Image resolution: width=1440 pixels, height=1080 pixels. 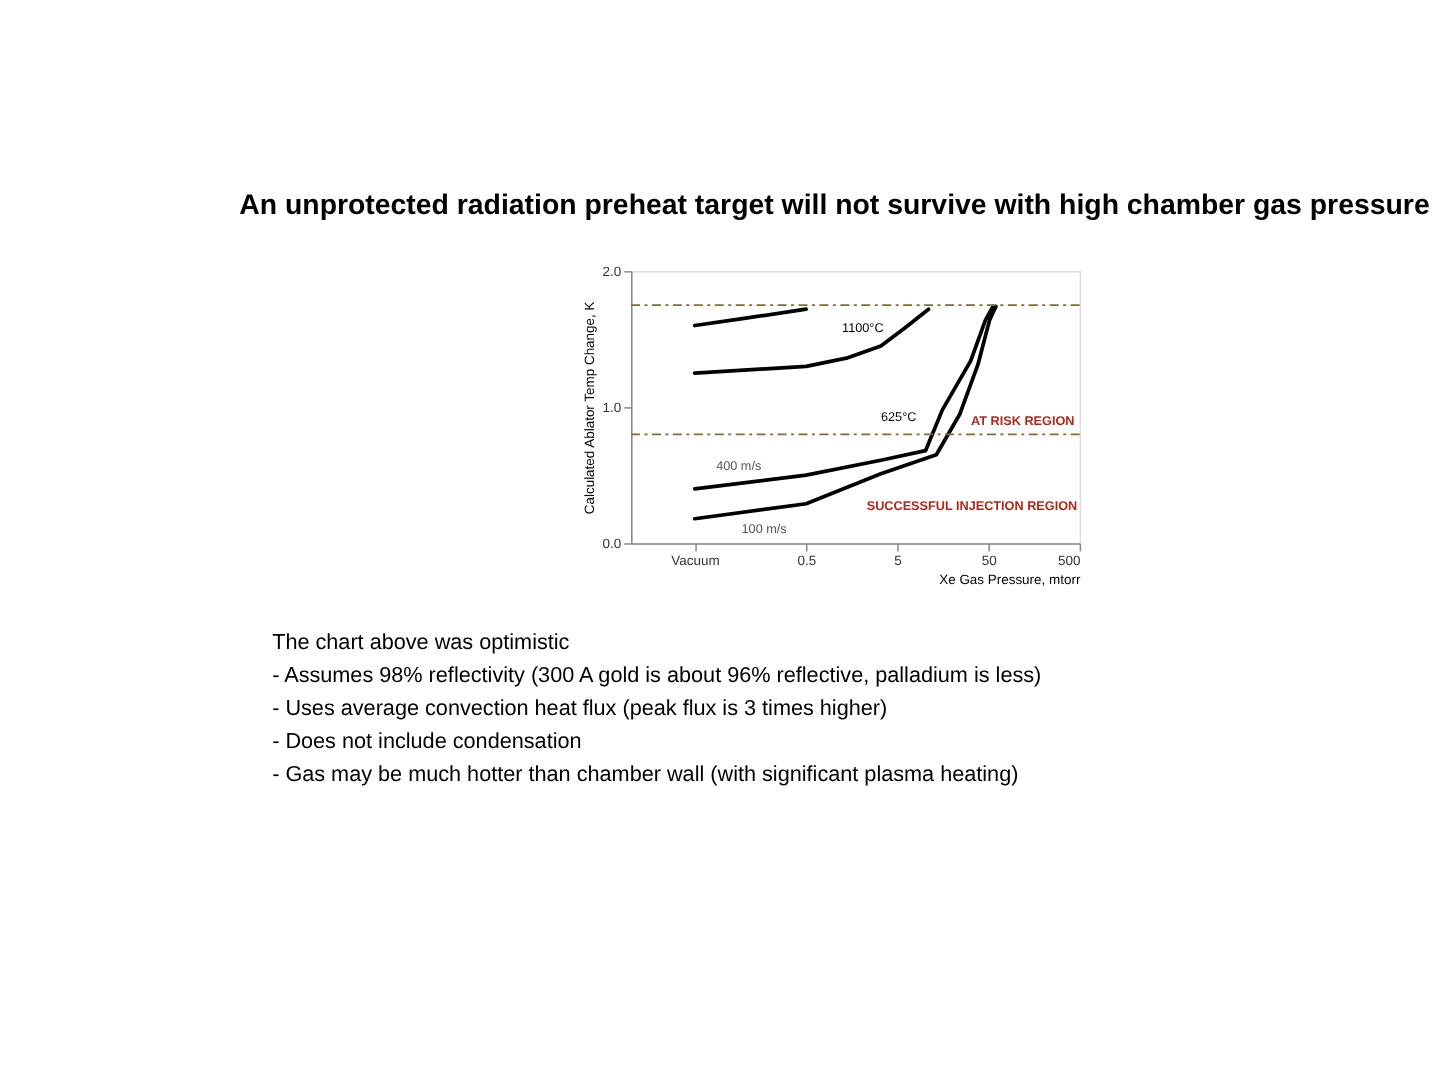 What do you see at coordinates (657, 676) in the screenshot?
I see `text: - Assumes 98% reflectivity (300 A gold is about 96% reflective, palladium is less)` at bounding box center [657, 676].